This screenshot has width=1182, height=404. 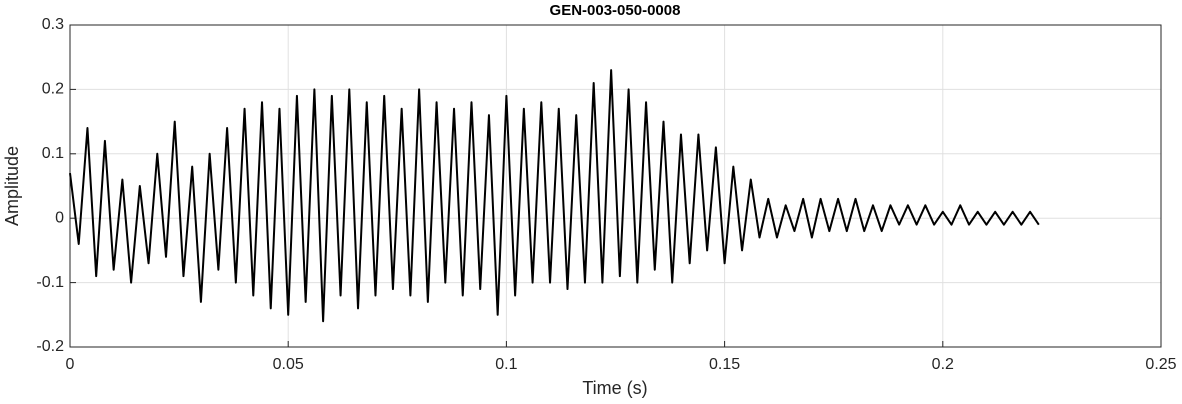 I want to click on x-tick-label: 0.05, so click(x=288, y=364).